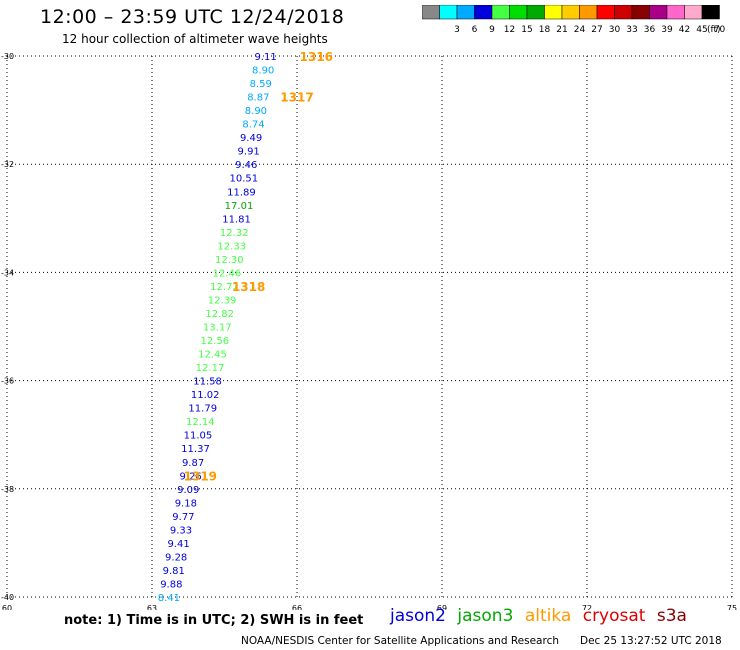 This screenshot has width=740, height=650. Describe the element at coordinates (296, 98) in the screenshot. I see `orbit-number-label: 1317` at that location.